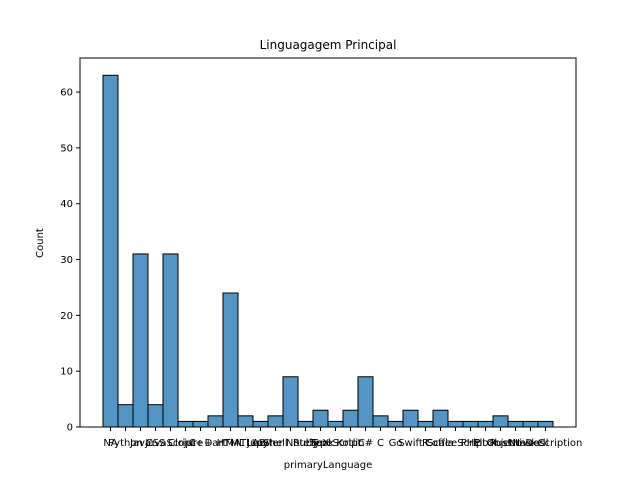  I want to click on x-tick-label: TeX, so click(320, 443).